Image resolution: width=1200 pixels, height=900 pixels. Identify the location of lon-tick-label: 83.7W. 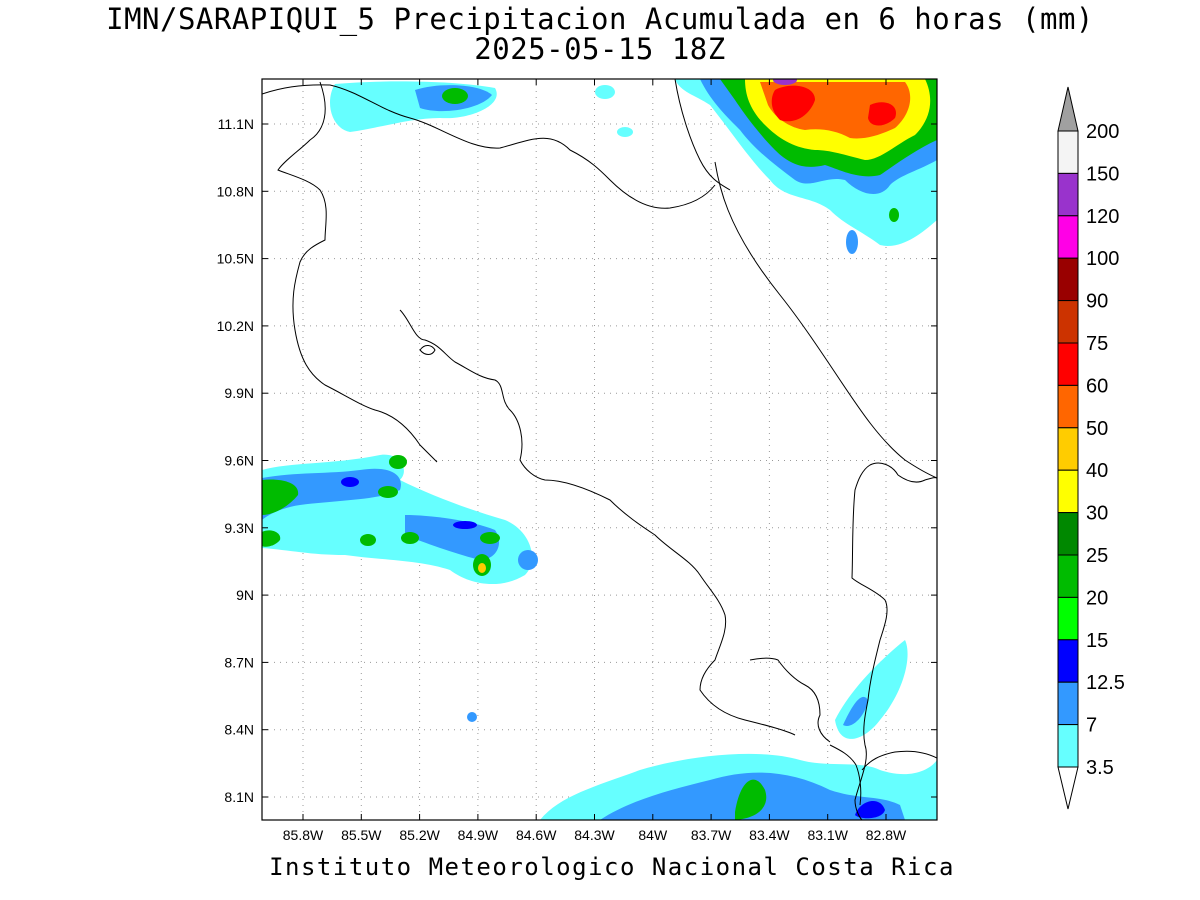
(711, 835).